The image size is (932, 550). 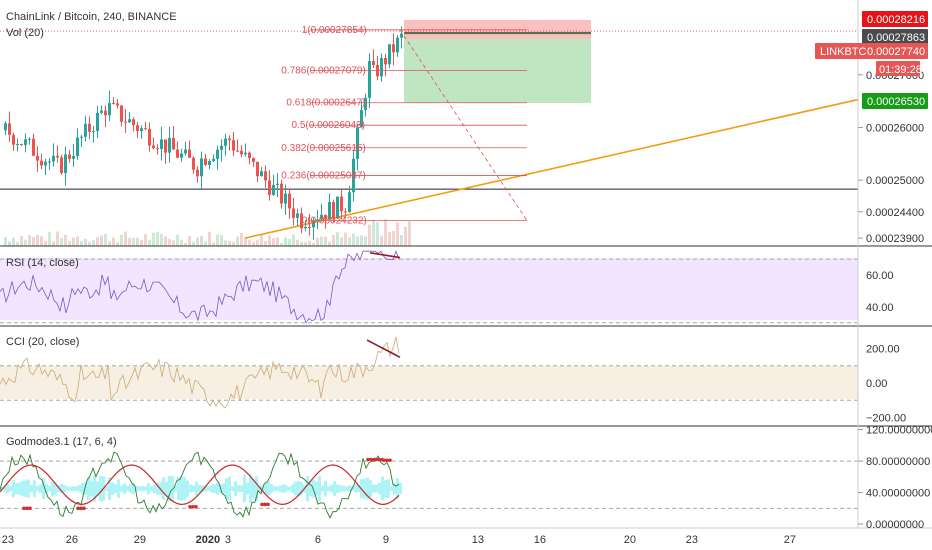 I want to click on svg-text: LINKBTC, so click(x=843, y=52).